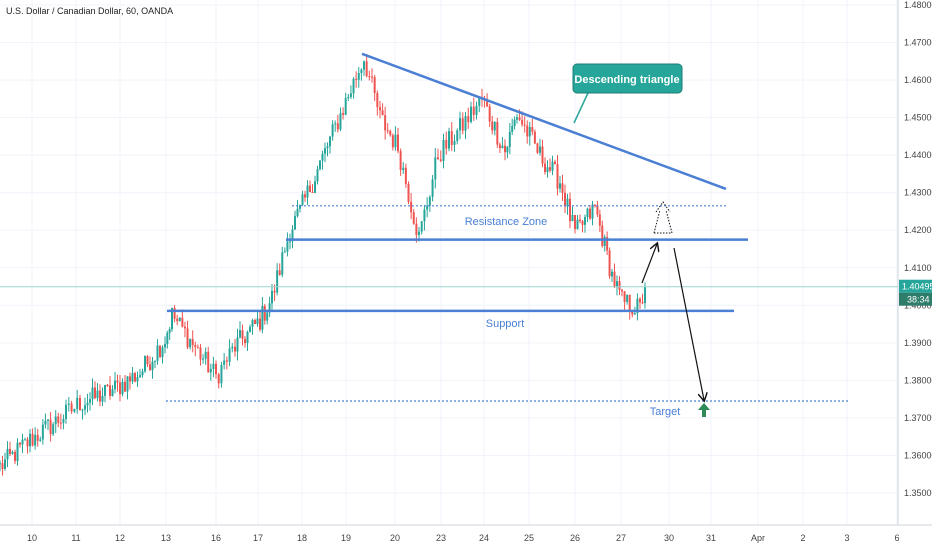 This screenshot has height=555, width=932. I want to click on price-tick-label: 1.38000, so click(918, 380).